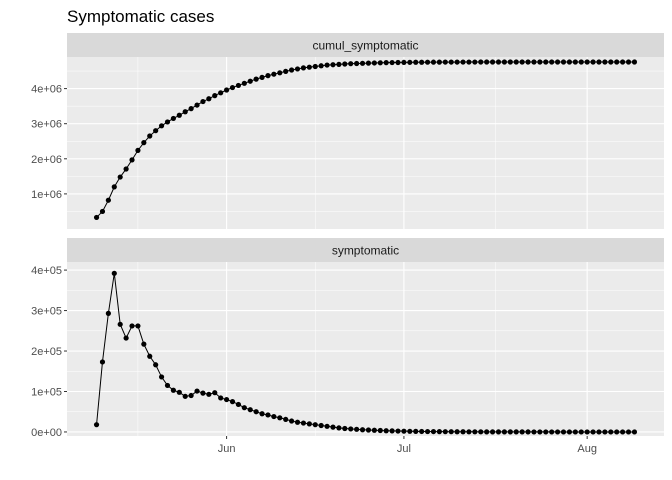 The height and width of the screenshot is (480, 672). Describe the element at coordinates (227, 449) in the screenshot. I see `x-tick-label: Jun` at that location.